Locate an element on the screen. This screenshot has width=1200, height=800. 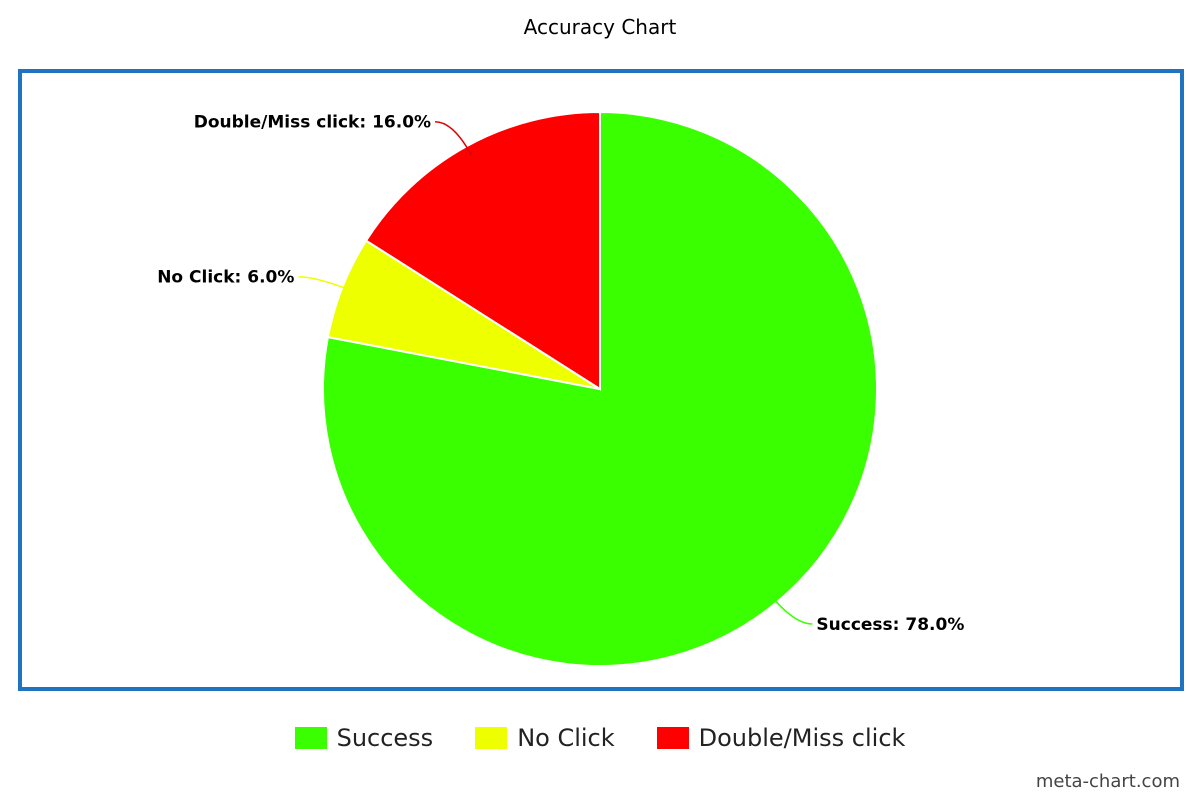
legend-item-success: Success is located at coordinates (364, 738).